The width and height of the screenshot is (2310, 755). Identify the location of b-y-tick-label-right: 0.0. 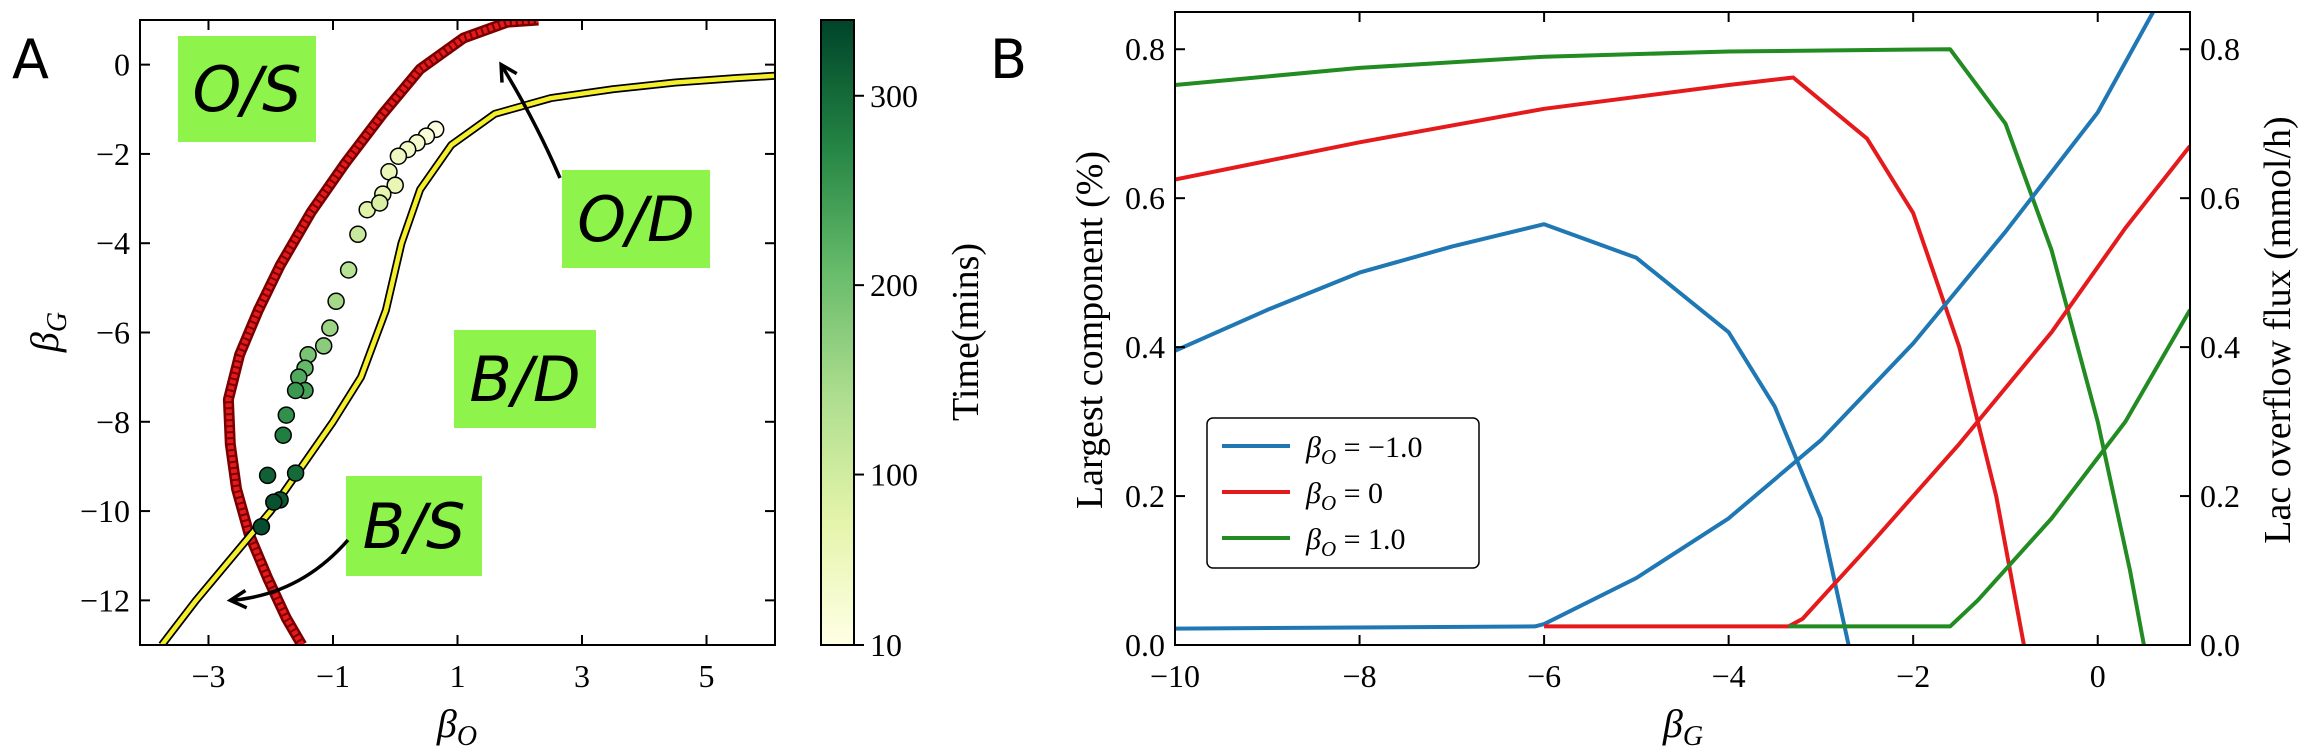
(2220, 645).